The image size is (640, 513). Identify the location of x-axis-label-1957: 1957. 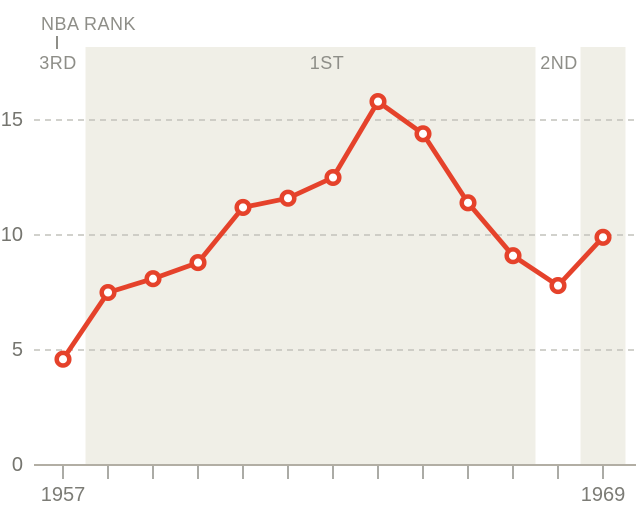
(63, 495).